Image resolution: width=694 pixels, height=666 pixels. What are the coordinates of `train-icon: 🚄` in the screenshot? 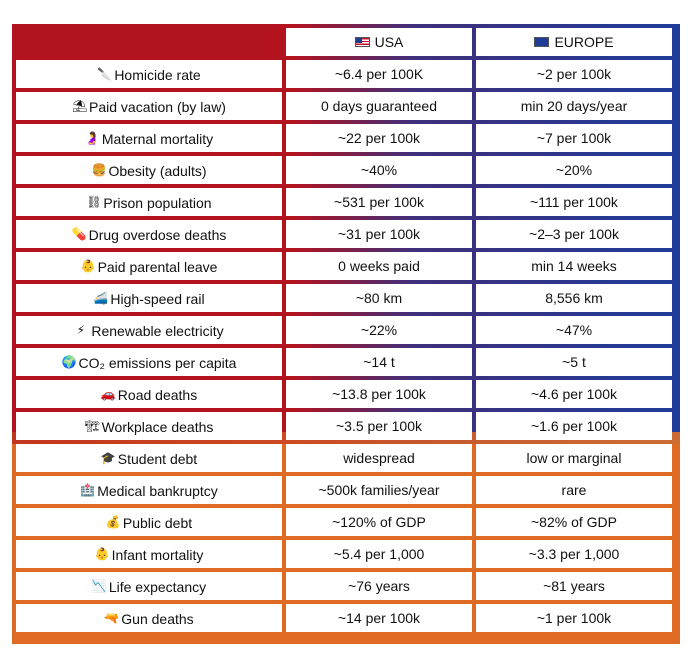 It's located at (101, 298).